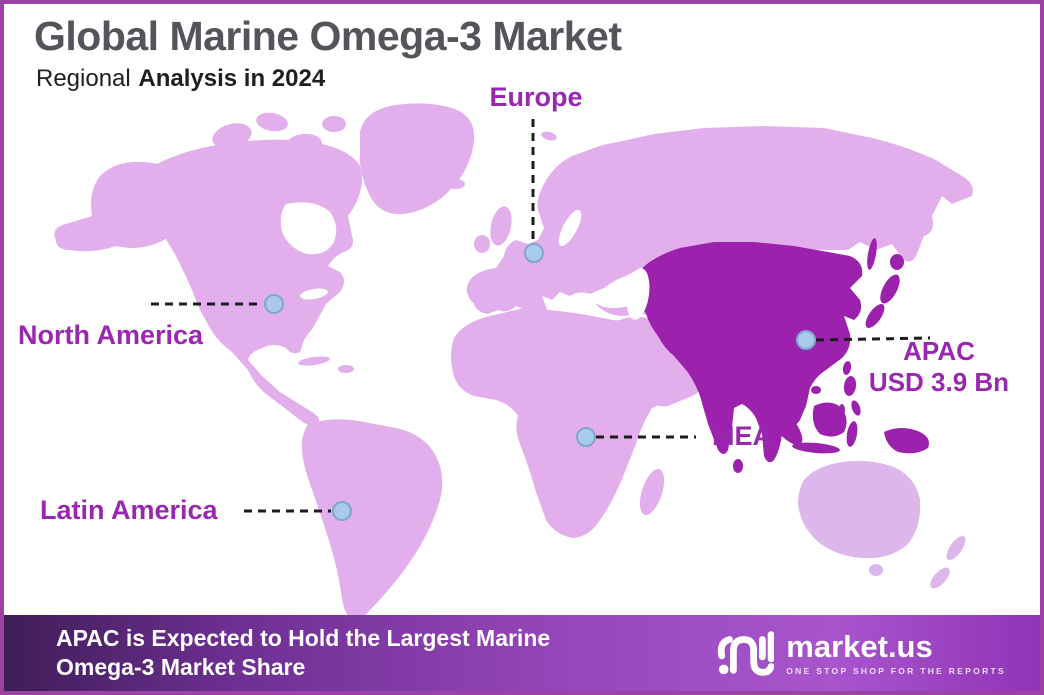 This screenshot has height=695, width=1044. Describe the element at coordinates (939, 382) in the screenshot. I see `apac-market-value: USD 3.9 Bn` at that location.